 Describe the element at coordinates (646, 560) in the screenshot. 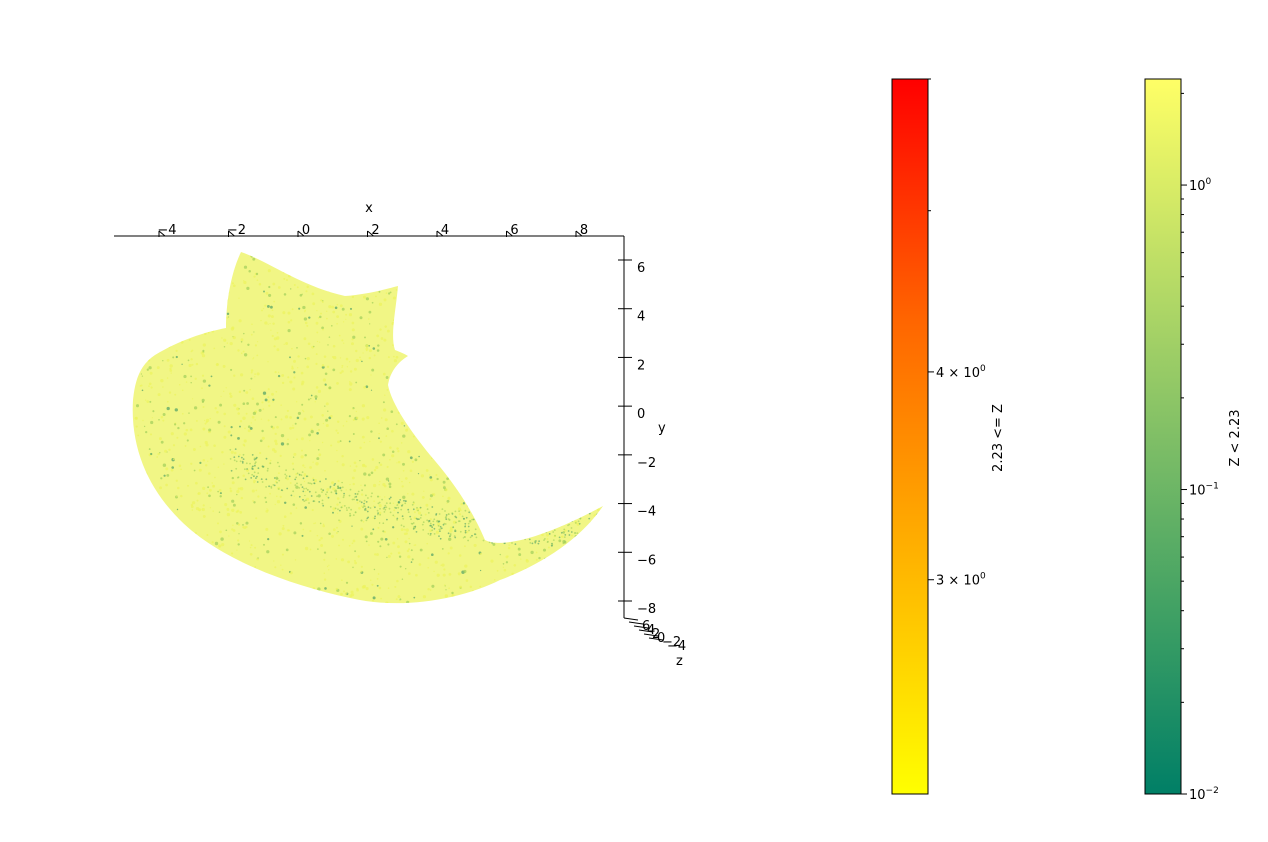

I see `y-tick-label: −6` at that location.